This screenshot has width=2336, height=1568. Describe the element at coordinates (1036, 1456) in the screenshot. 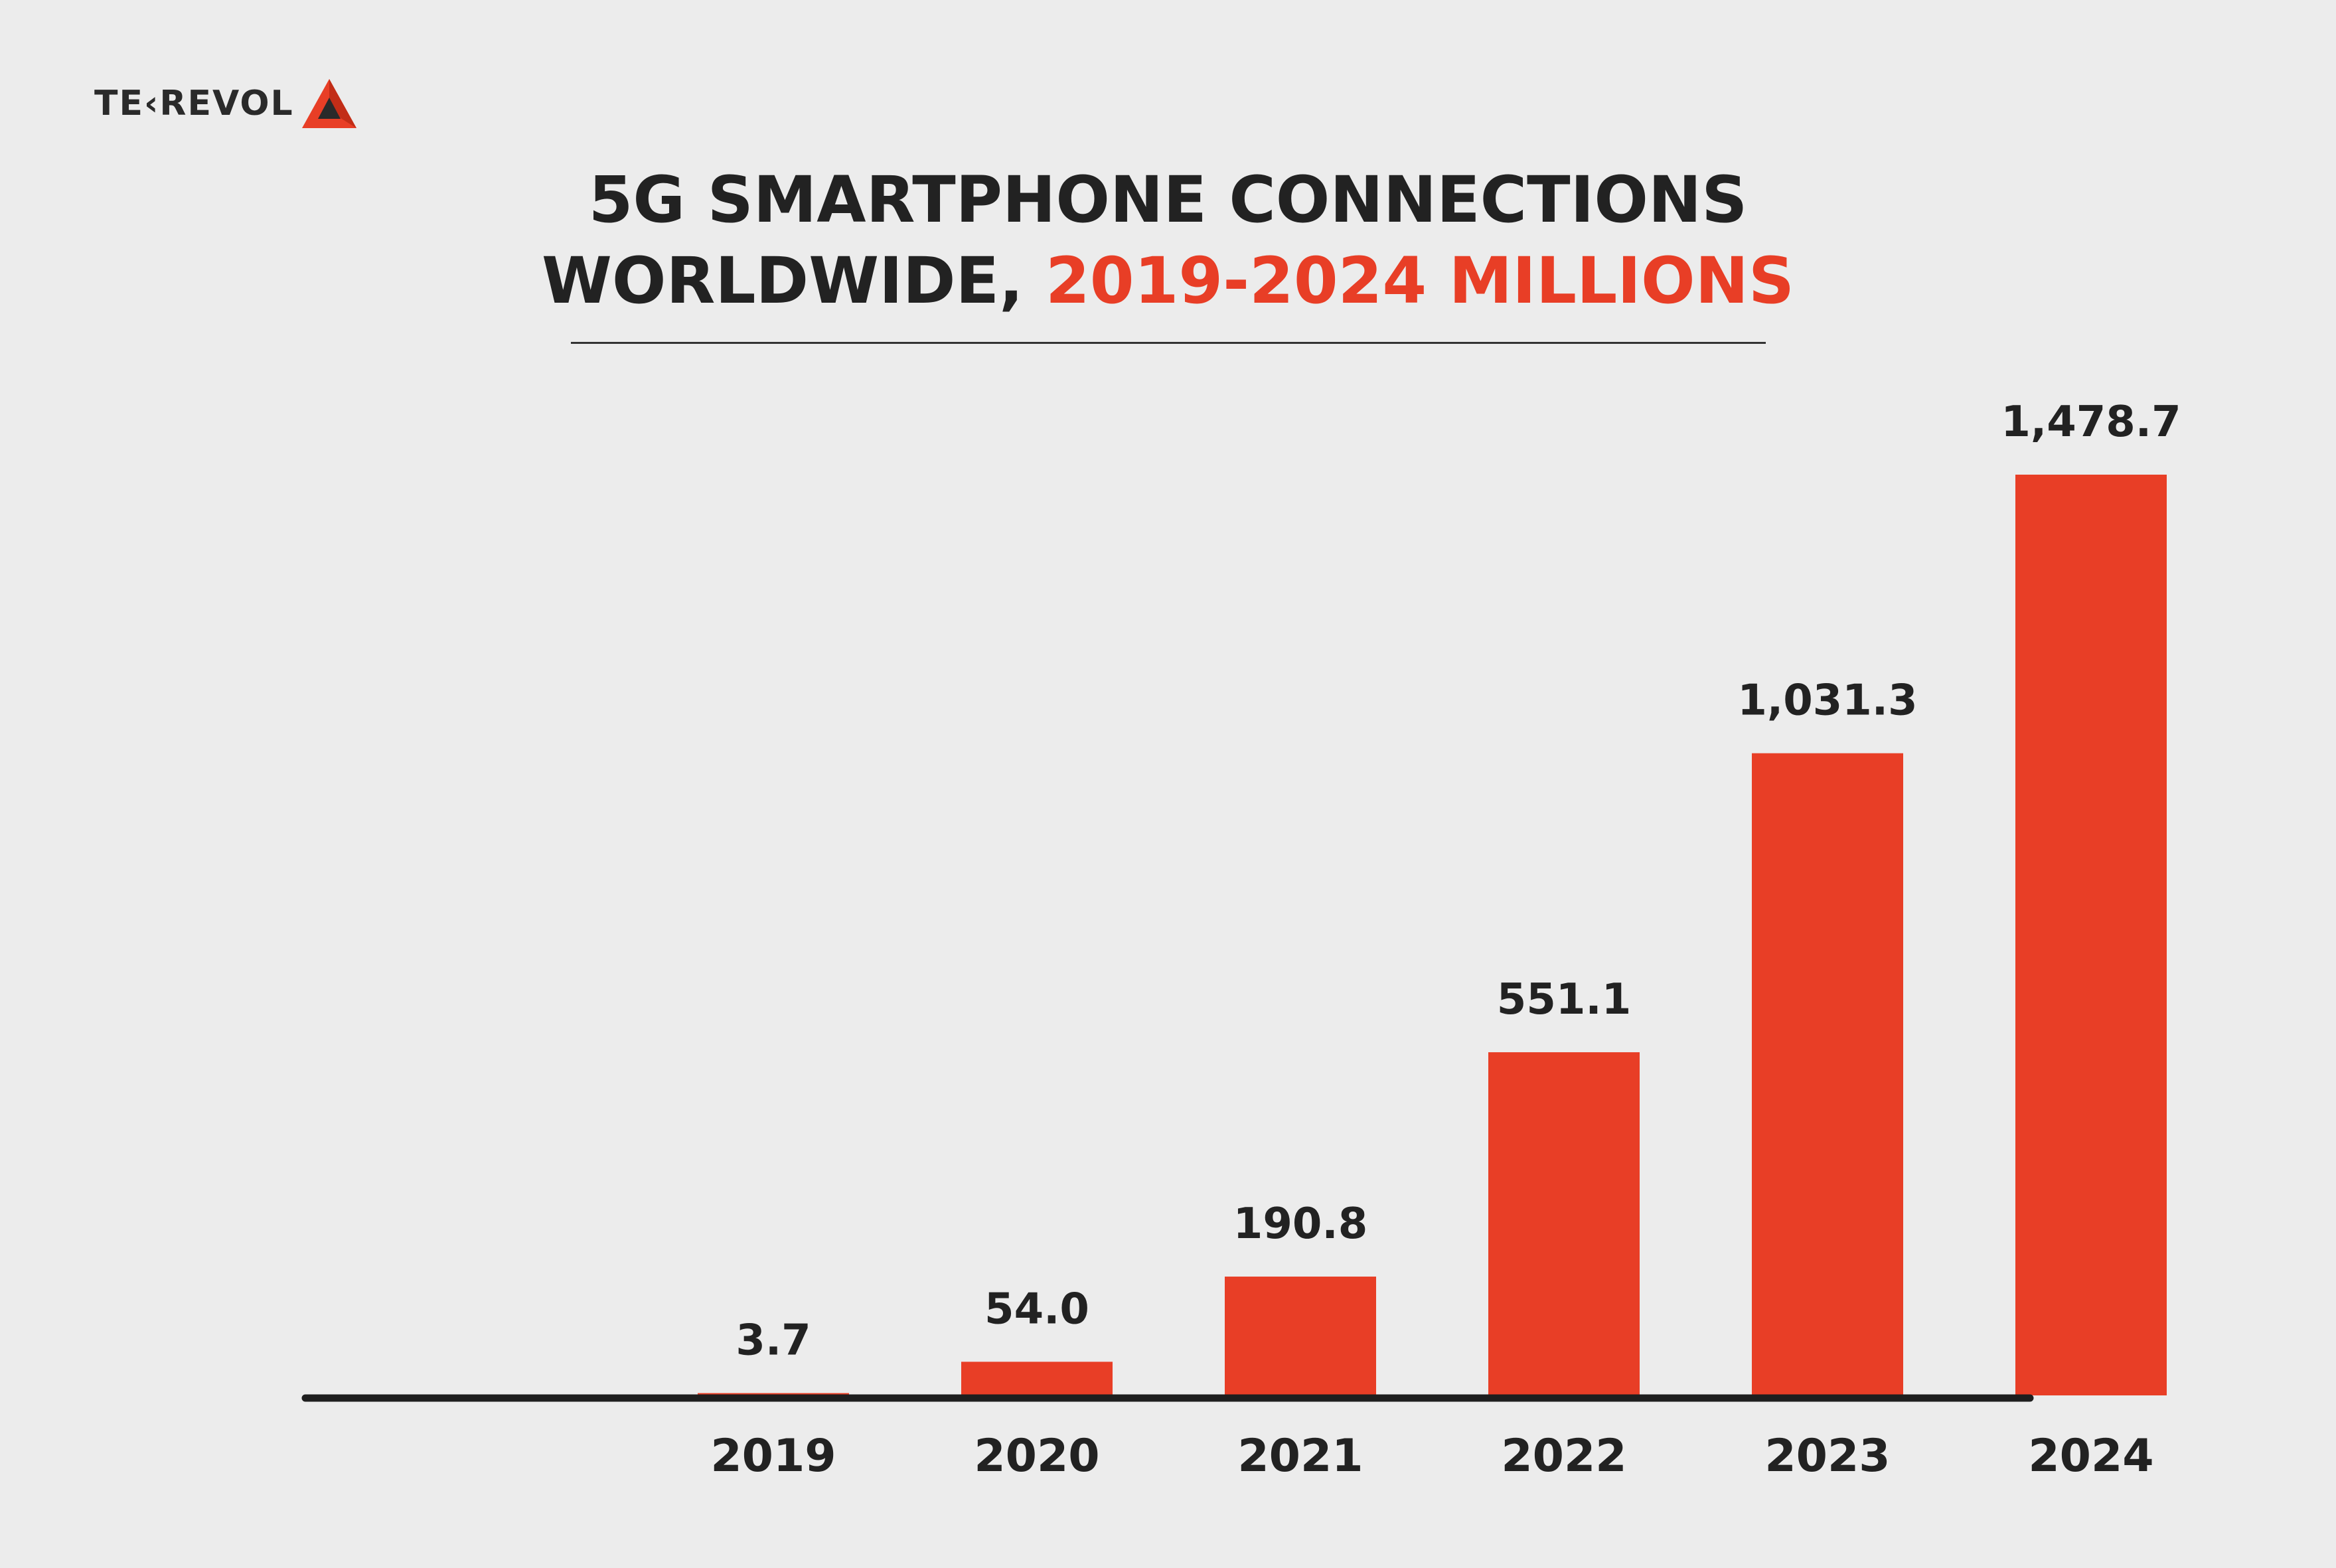

I see `category-label-2020: 2020` at that location.